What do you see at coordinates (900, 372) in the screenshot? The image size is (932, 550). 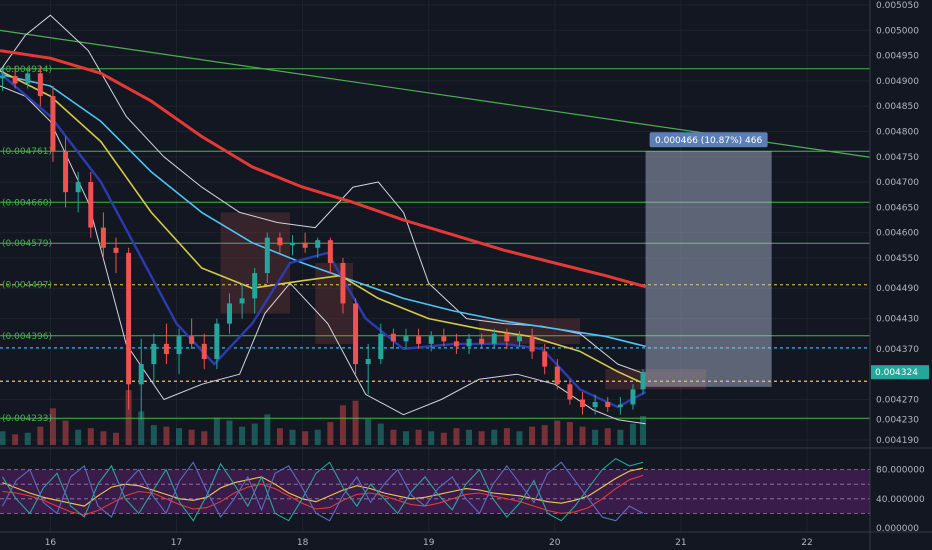 I see `current-price-tag` at bounding box center [900, 372].